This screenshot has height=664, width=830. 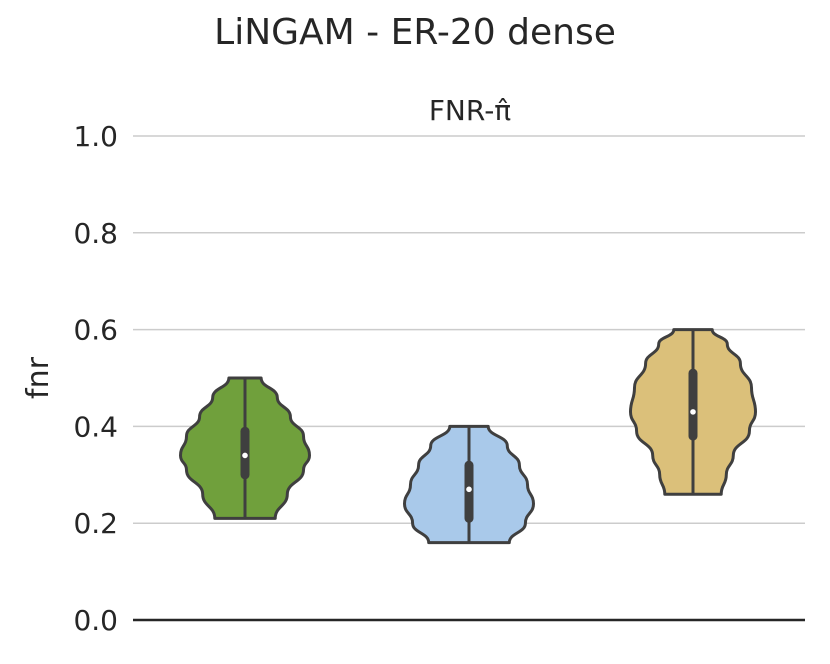 What do you see at coordinates (95, 620) in the screenshot?
I see `y-tick-label-0: 0.0` at bounding box center [95, 620].